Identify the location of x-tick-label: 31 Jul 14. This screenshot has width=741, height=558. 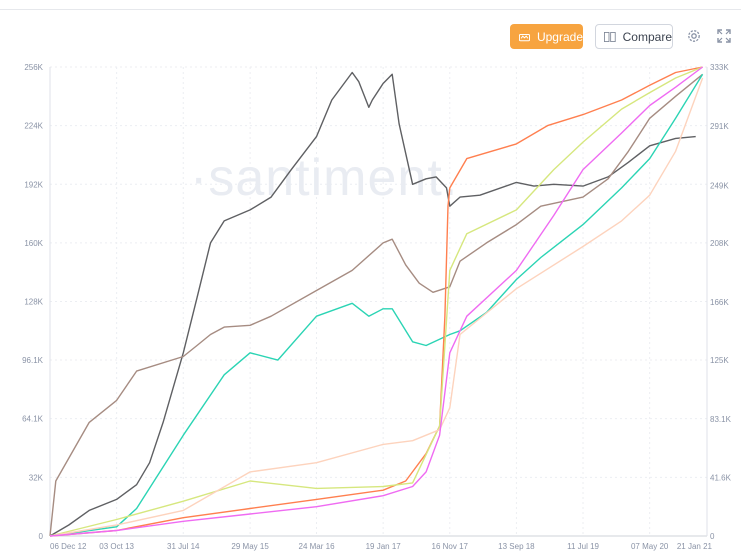
(183, 546).